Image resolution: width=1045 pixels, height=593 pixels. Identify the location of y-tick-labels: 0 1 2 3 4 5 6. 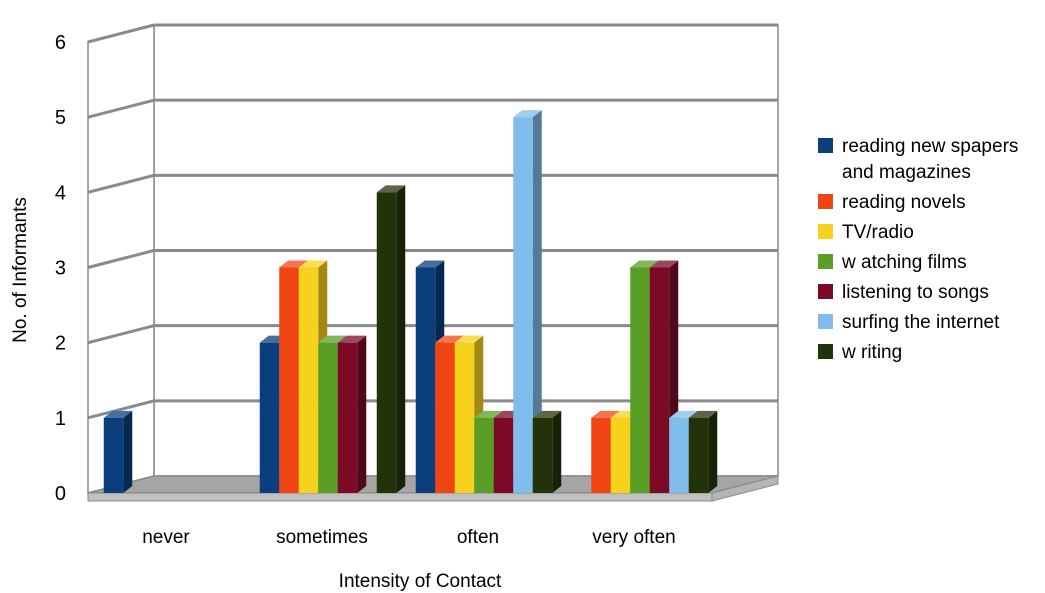
(60, 268).